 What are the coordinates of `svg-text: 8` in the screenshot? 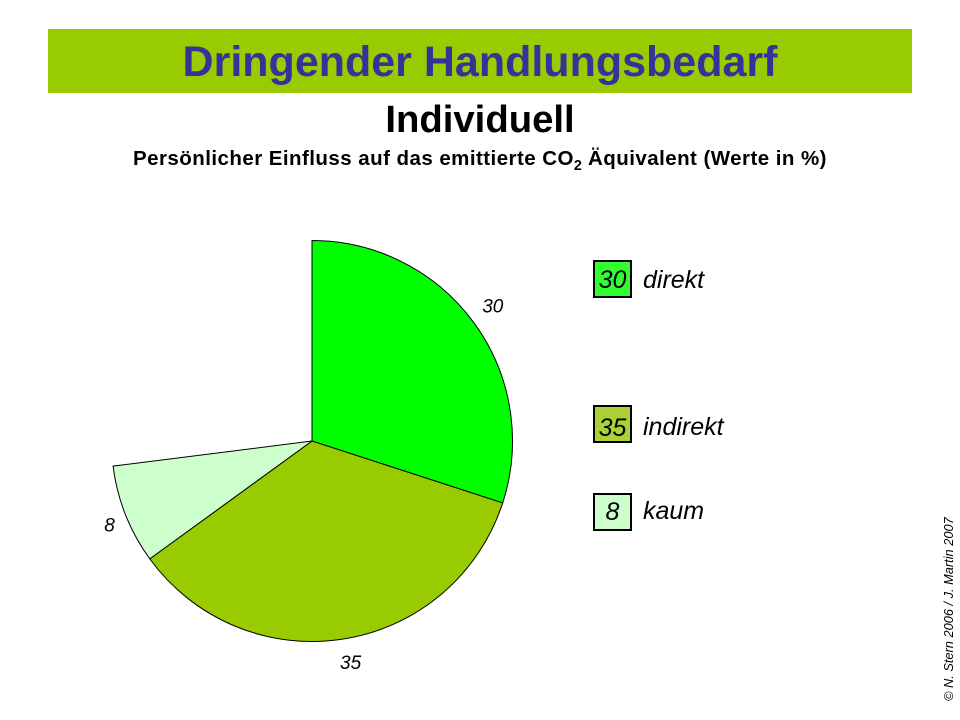 It's located at (109, 526).